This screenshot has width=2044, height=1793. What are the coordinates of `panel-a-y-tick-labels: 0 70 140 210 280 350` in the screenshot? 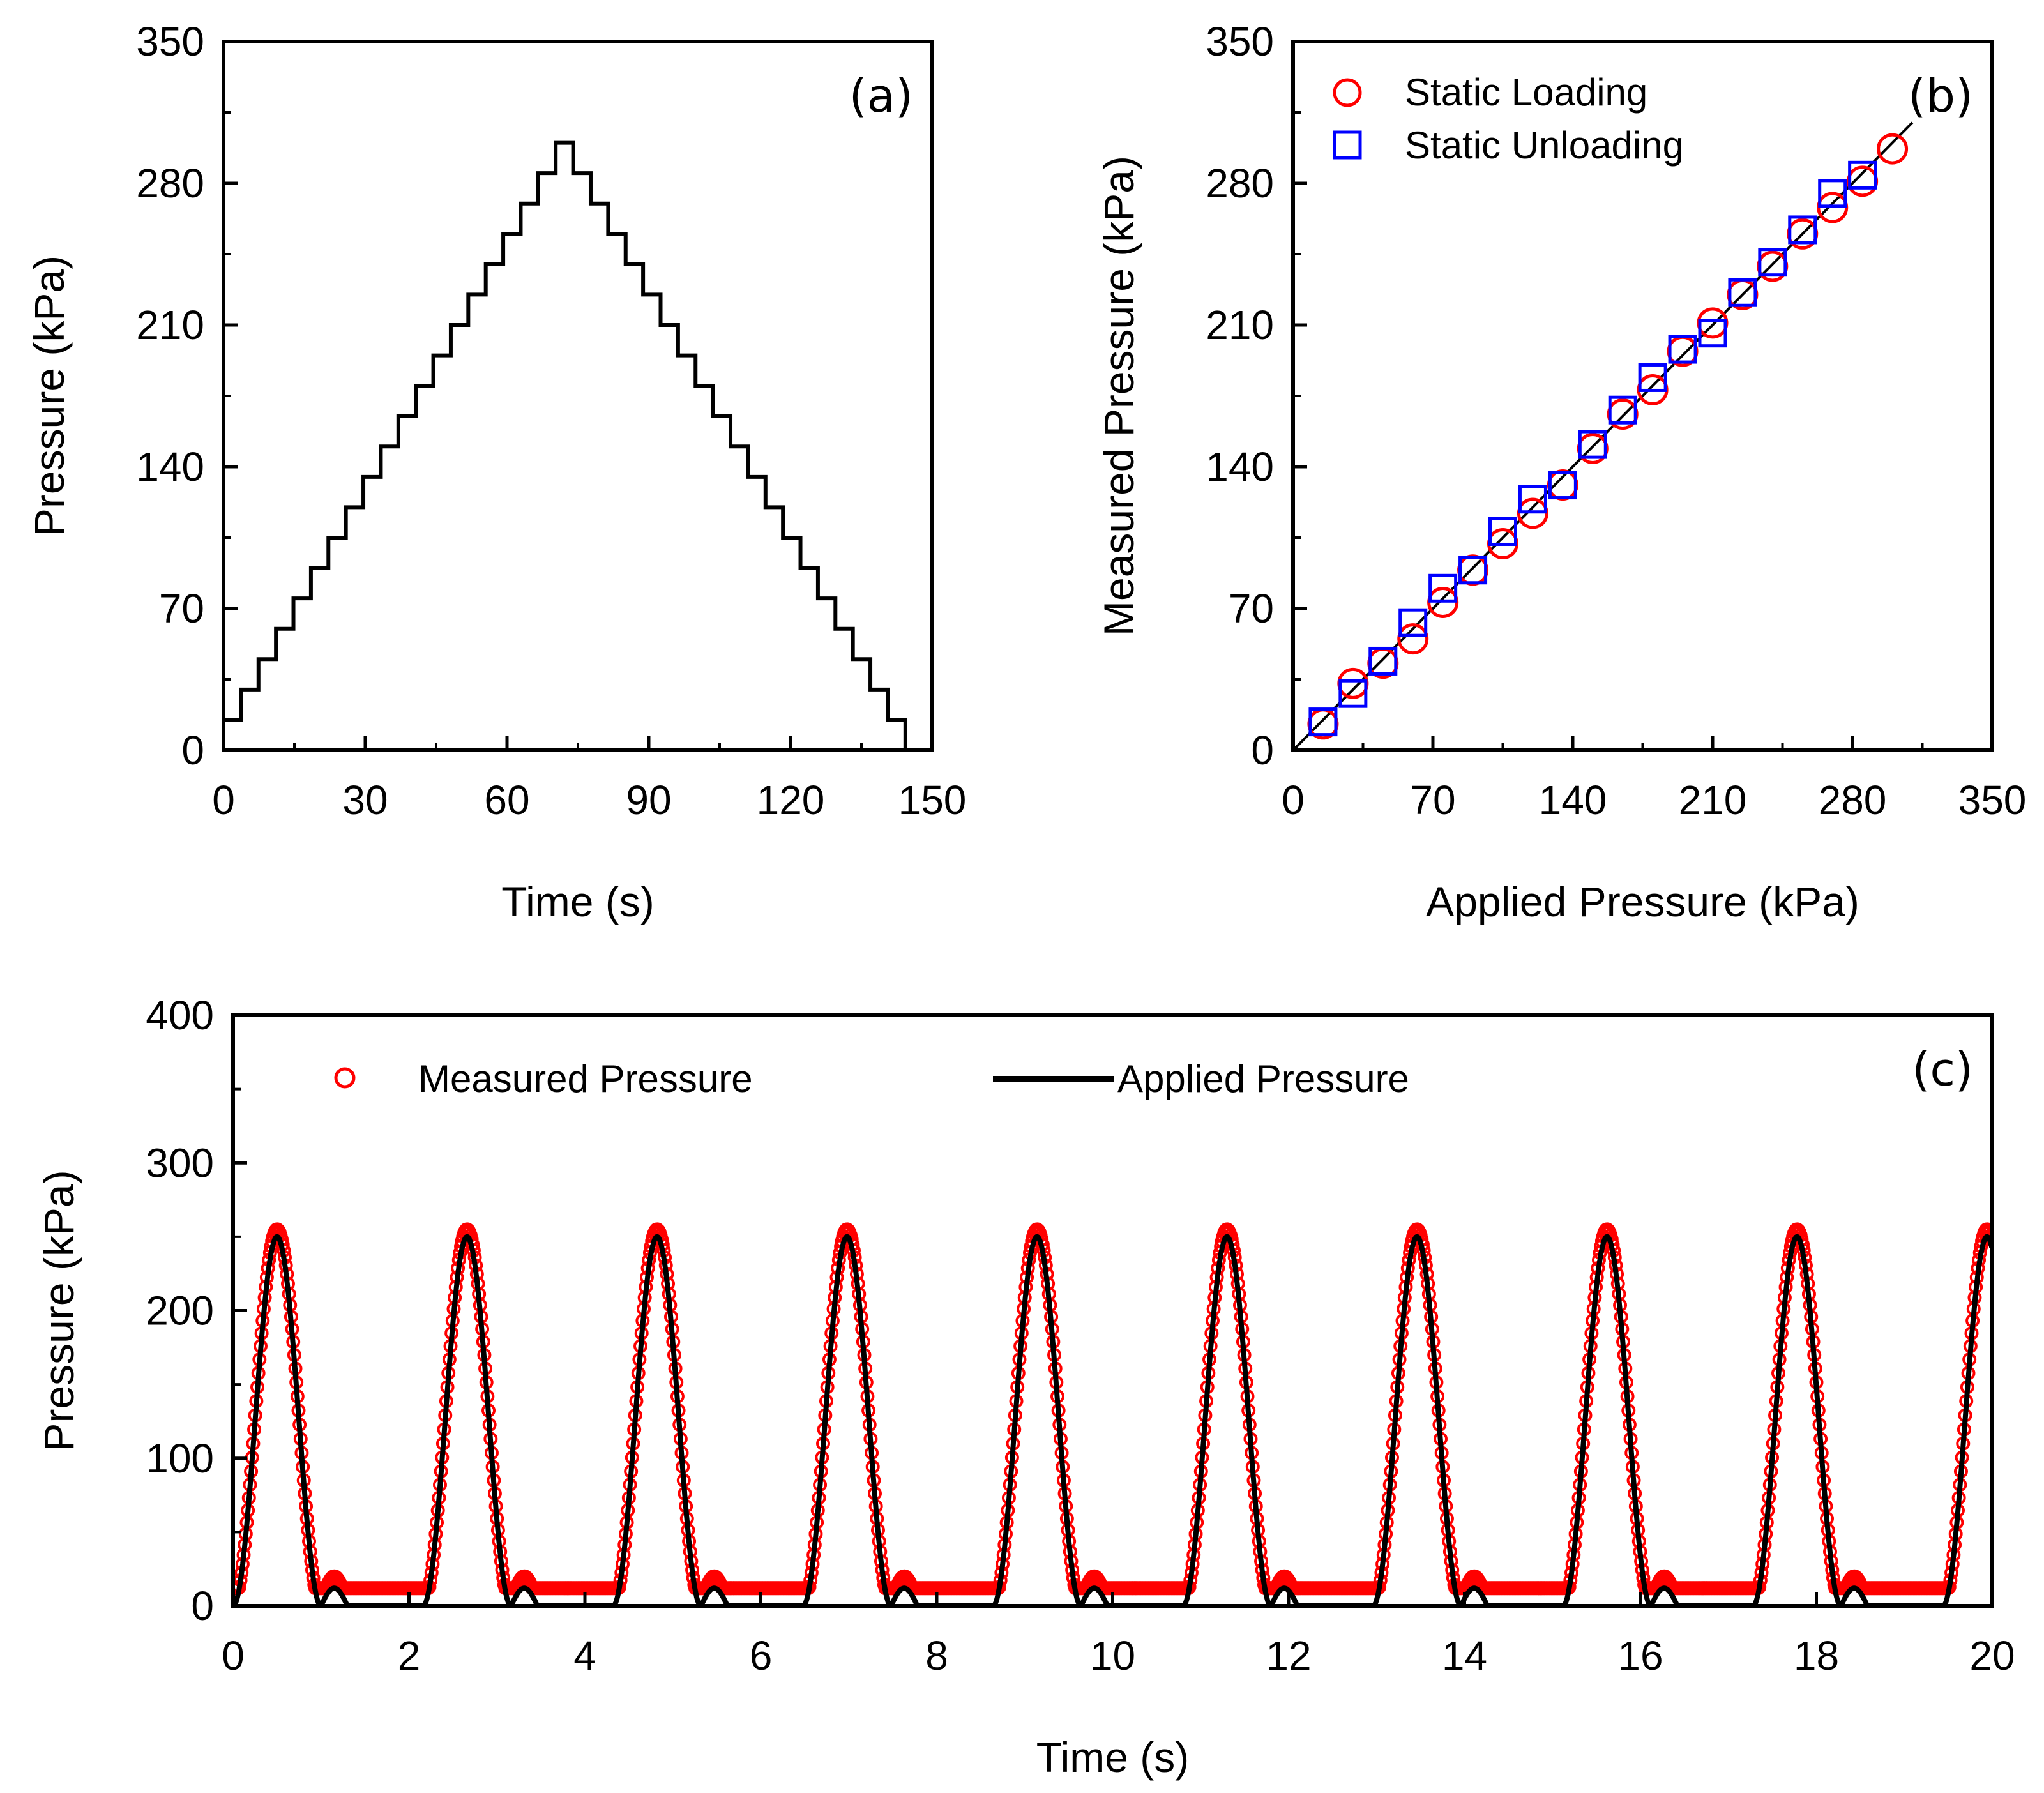 It's located at (170, 396).